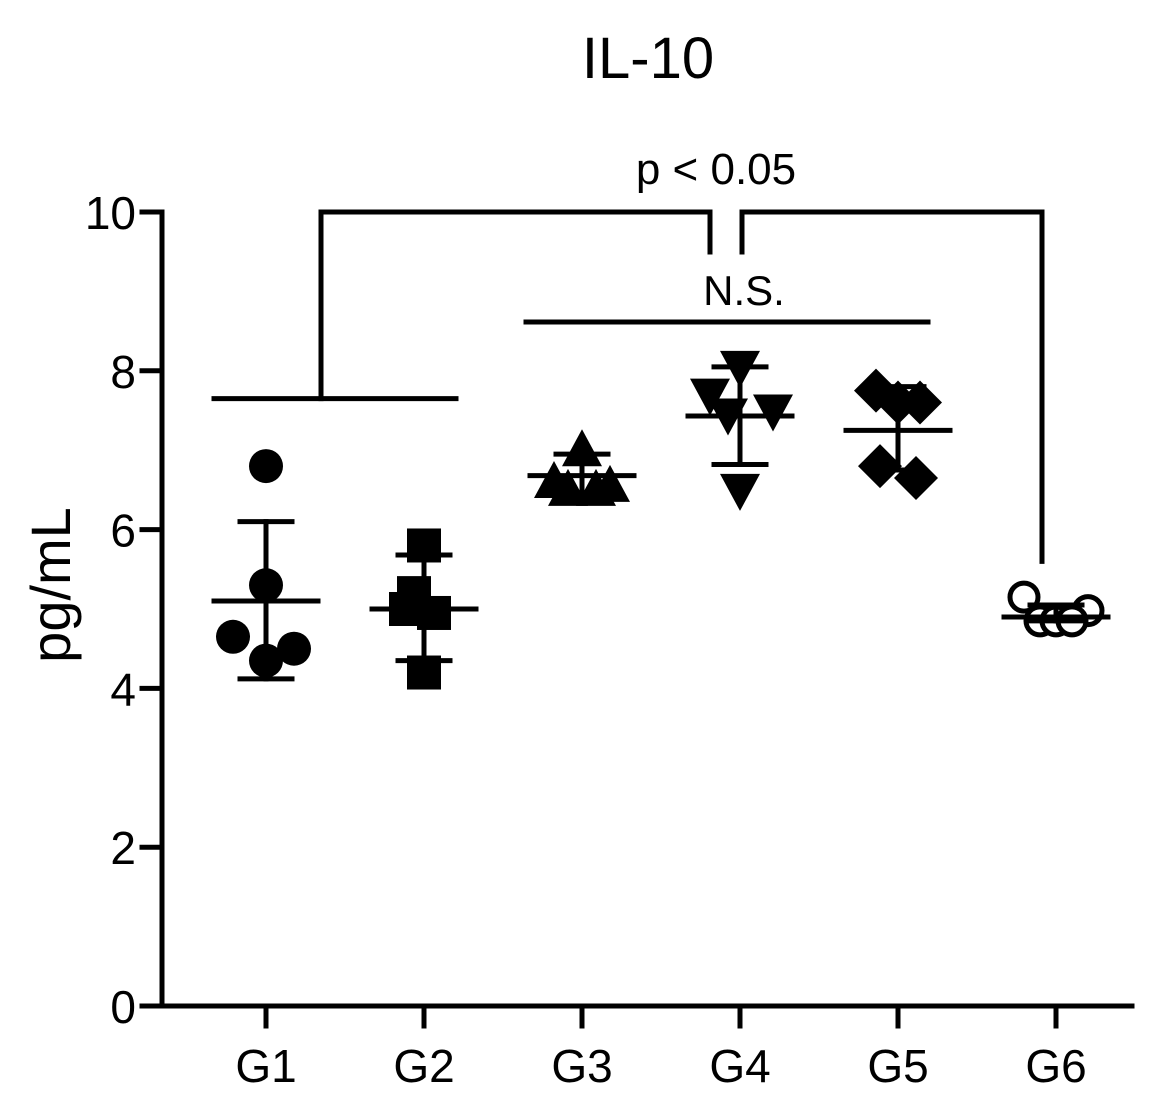 The width and height of the screenshot is (1149, 1101). Describe the element at coordinates (424, 609) in the screenshot. I see `group-g2` at that location.